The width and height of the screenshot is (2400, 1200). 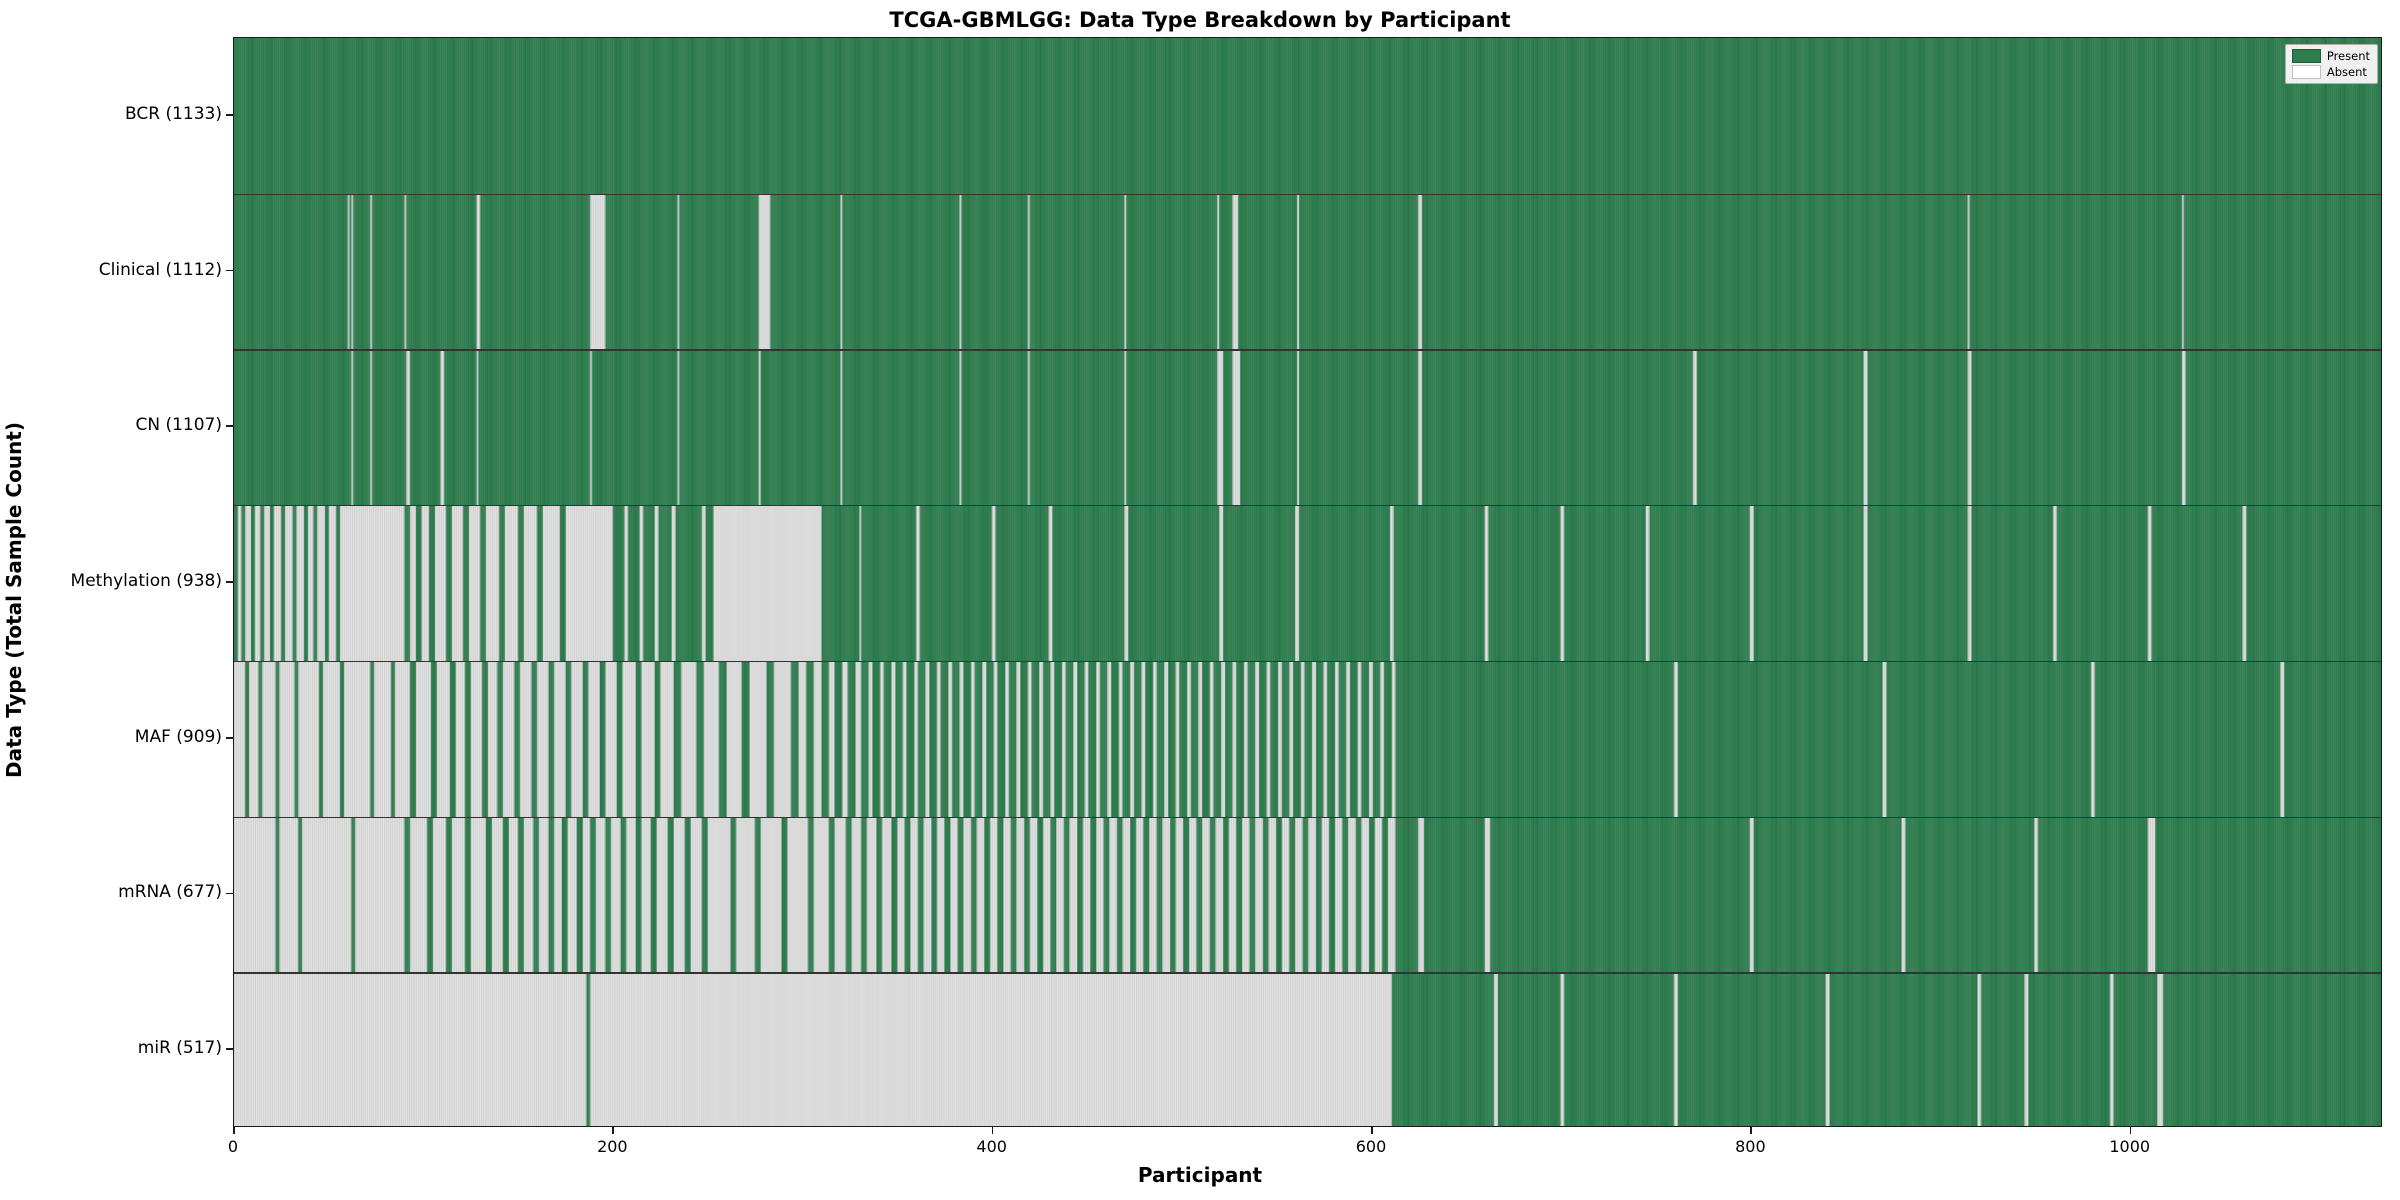 What do you see at coordinates (178, 736) in the screenshot?
I see `y-tick-label-maf: MAF (909)` at bounding box center [178, 736].